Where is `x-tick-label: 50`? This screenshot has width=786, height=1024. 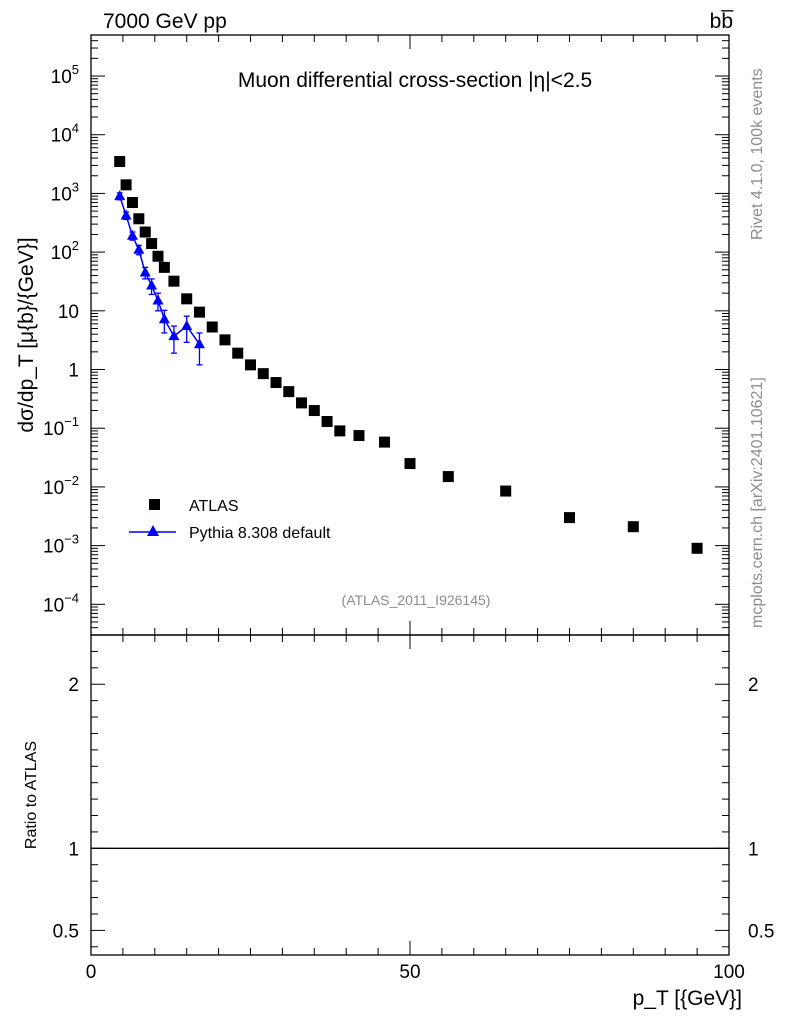
x-tick-label: 50 is located at coordinates (409, 972).